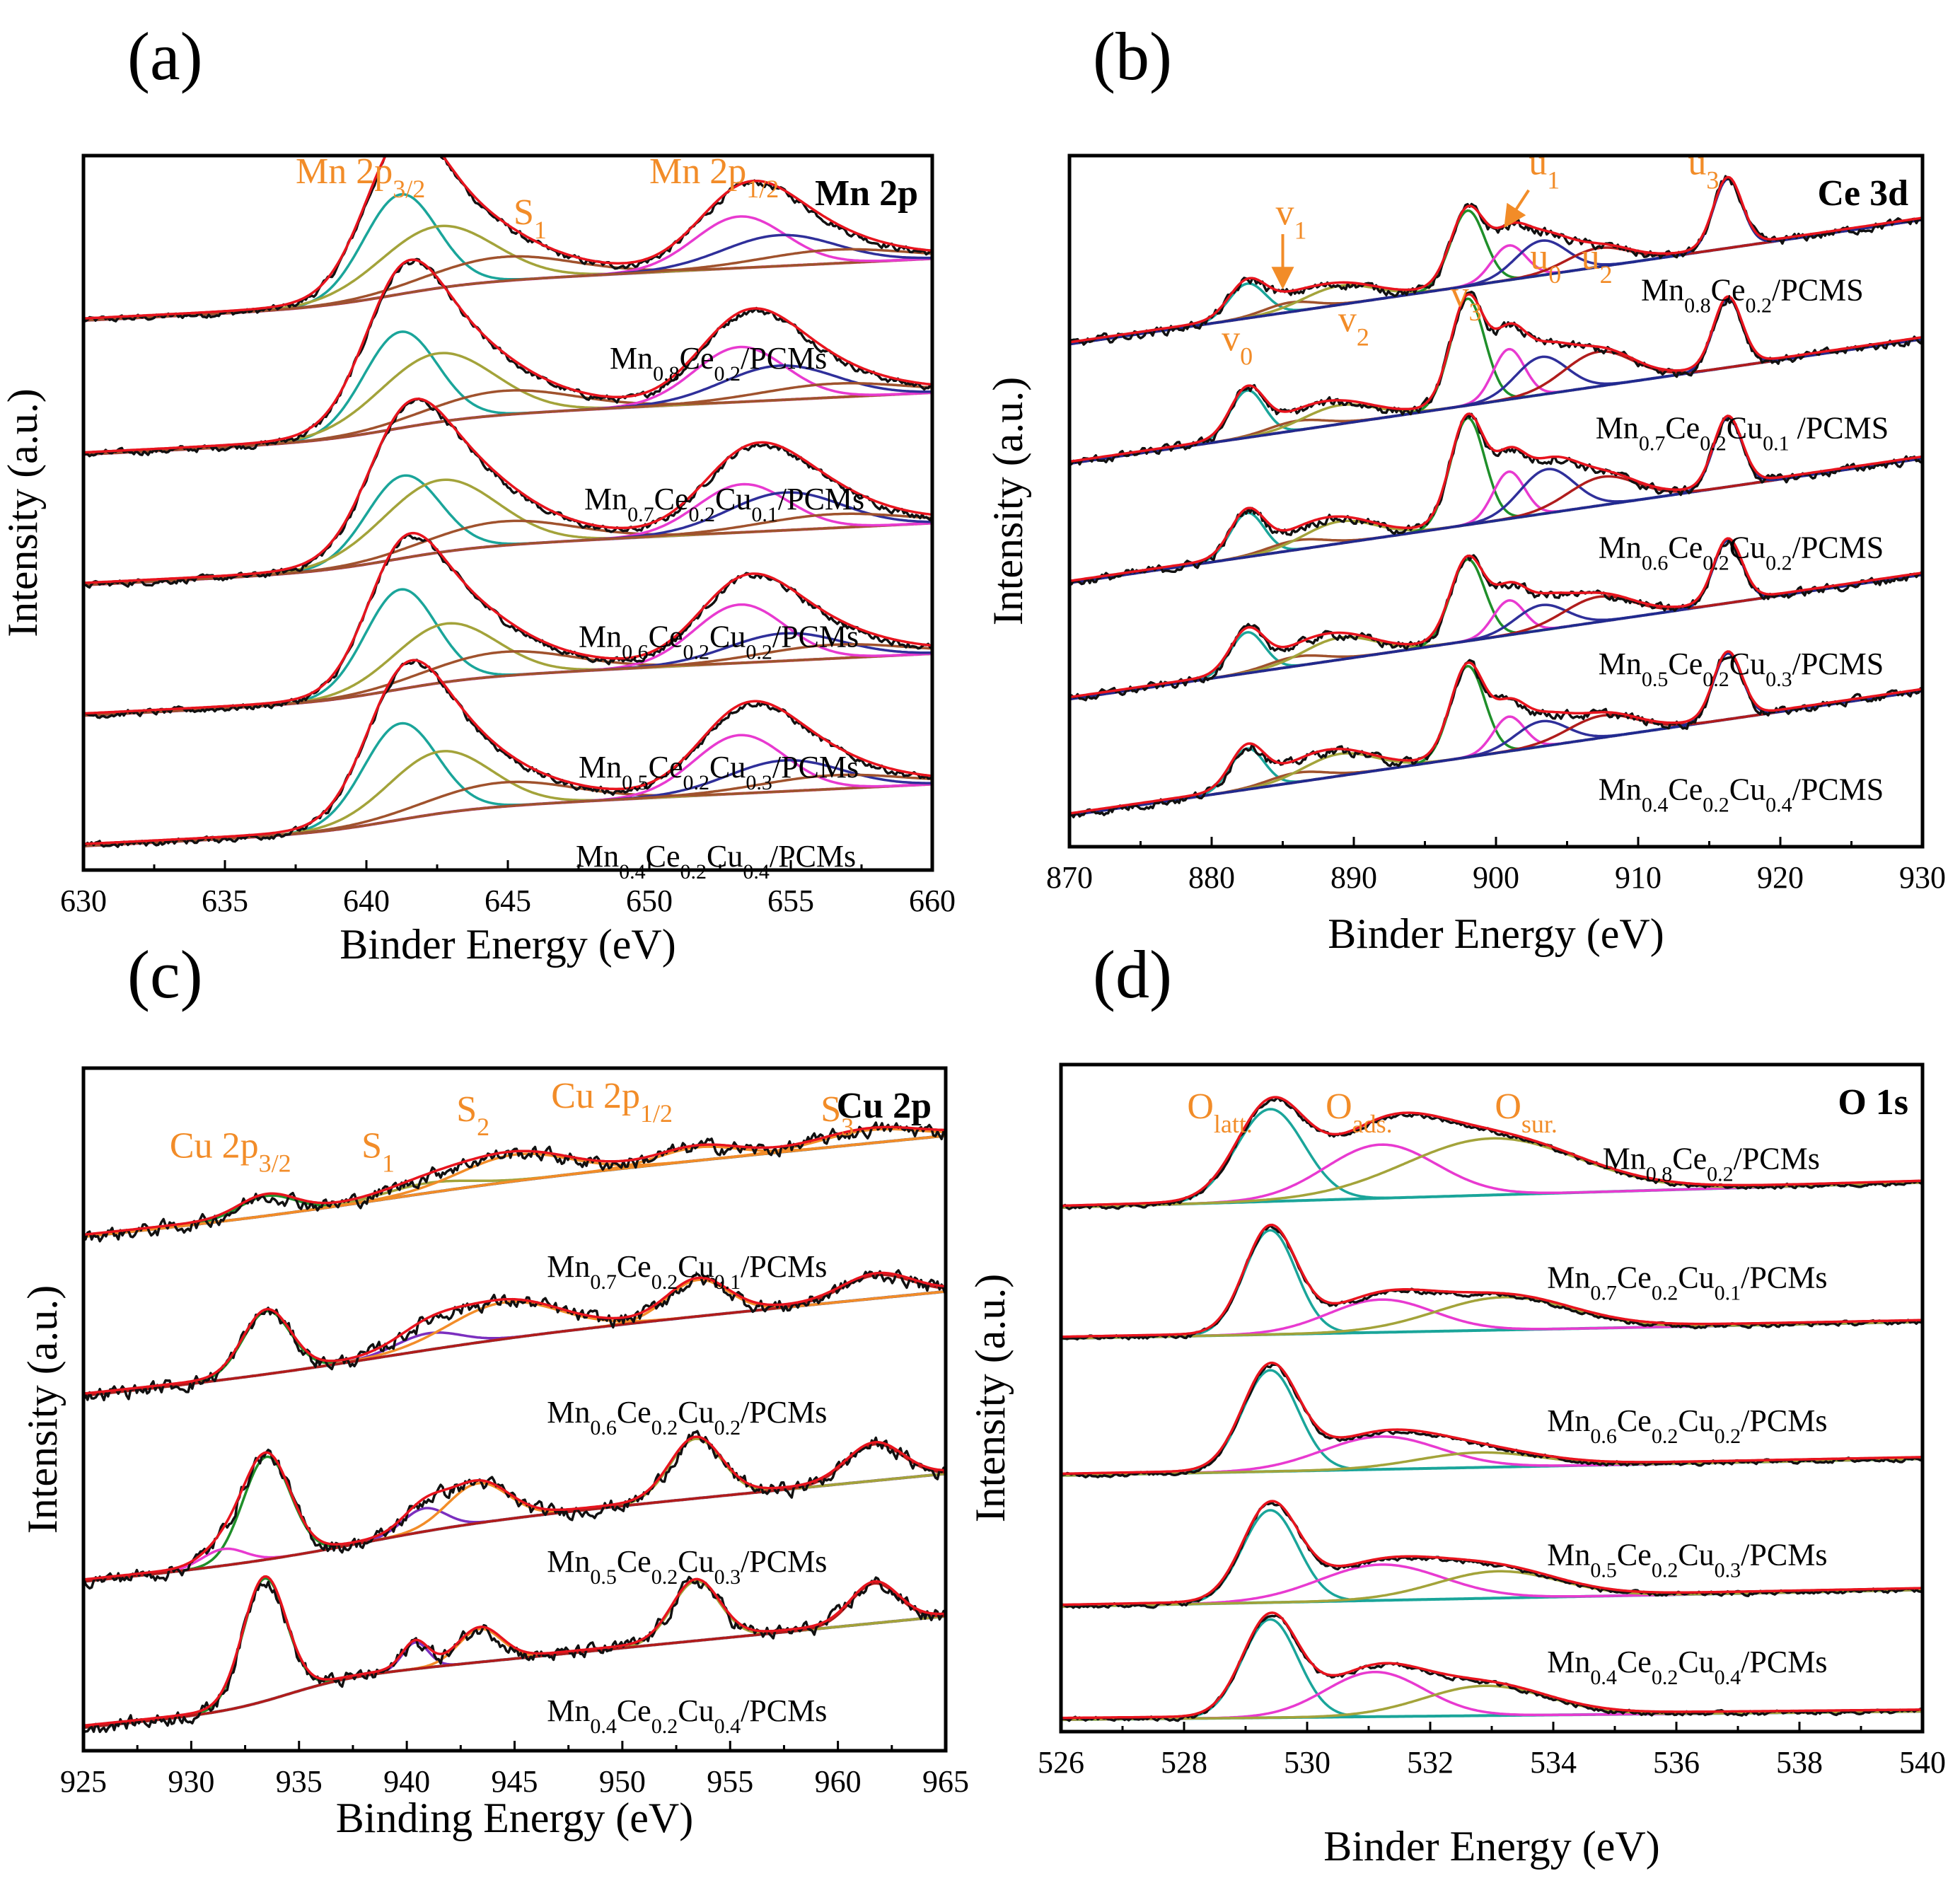 This screenshot has width=1960, height=1883. Describe the element at coordinates (866, 193) in the screenshot. I see `element-label-a: Mn 2p` at that location.